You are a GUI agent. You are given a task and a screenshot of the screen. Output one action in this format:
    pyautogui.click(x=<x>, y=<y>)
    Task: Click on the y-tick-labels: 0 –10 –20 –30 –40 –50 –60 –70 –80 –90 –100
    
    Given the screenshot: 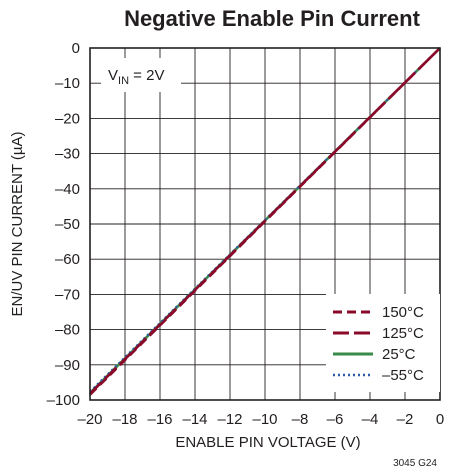 What is the action you would take?
    pyautogui.click(x=63, y=224)
    